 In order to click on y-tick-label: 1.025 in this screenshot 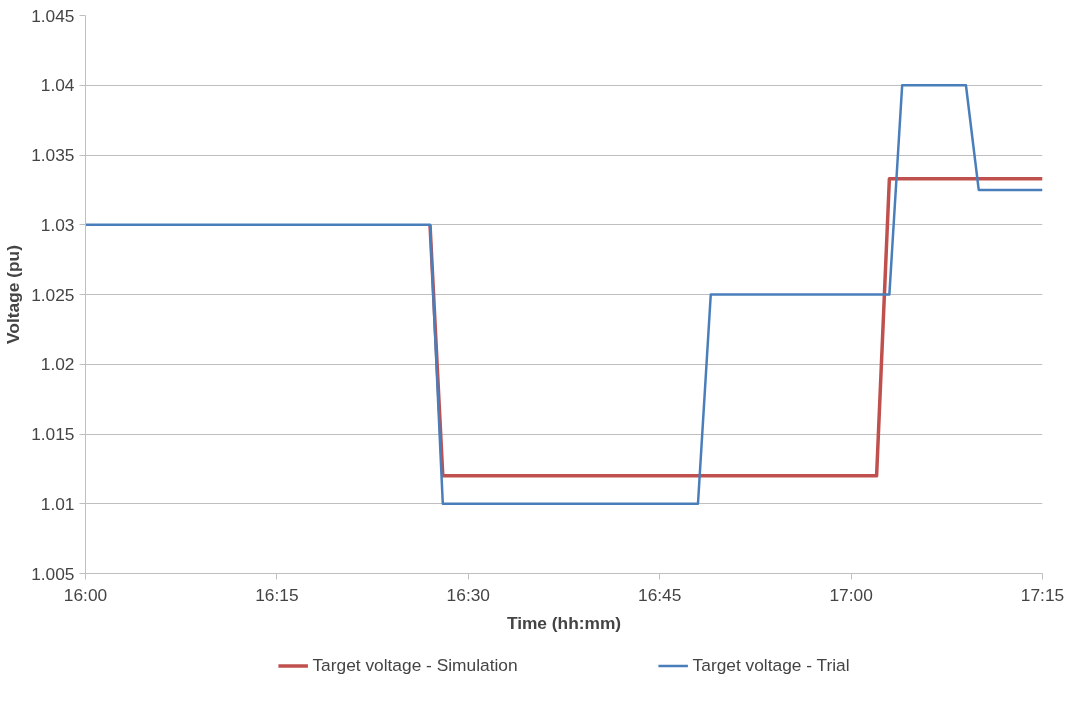, I will do `click(53, 294)`.